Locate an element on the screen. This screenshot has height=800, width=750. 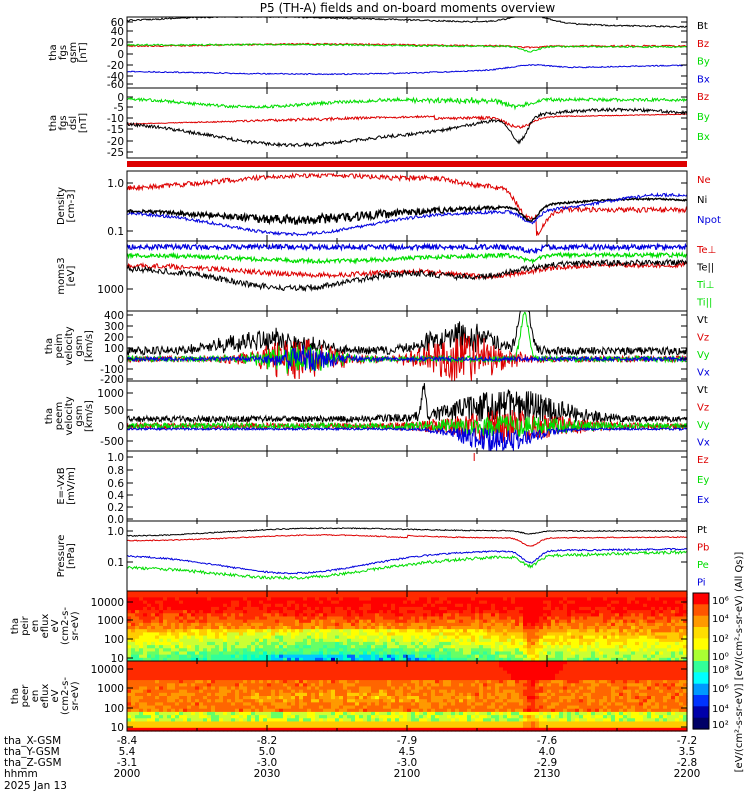
panel-ve is located at coordinates (407, 416).